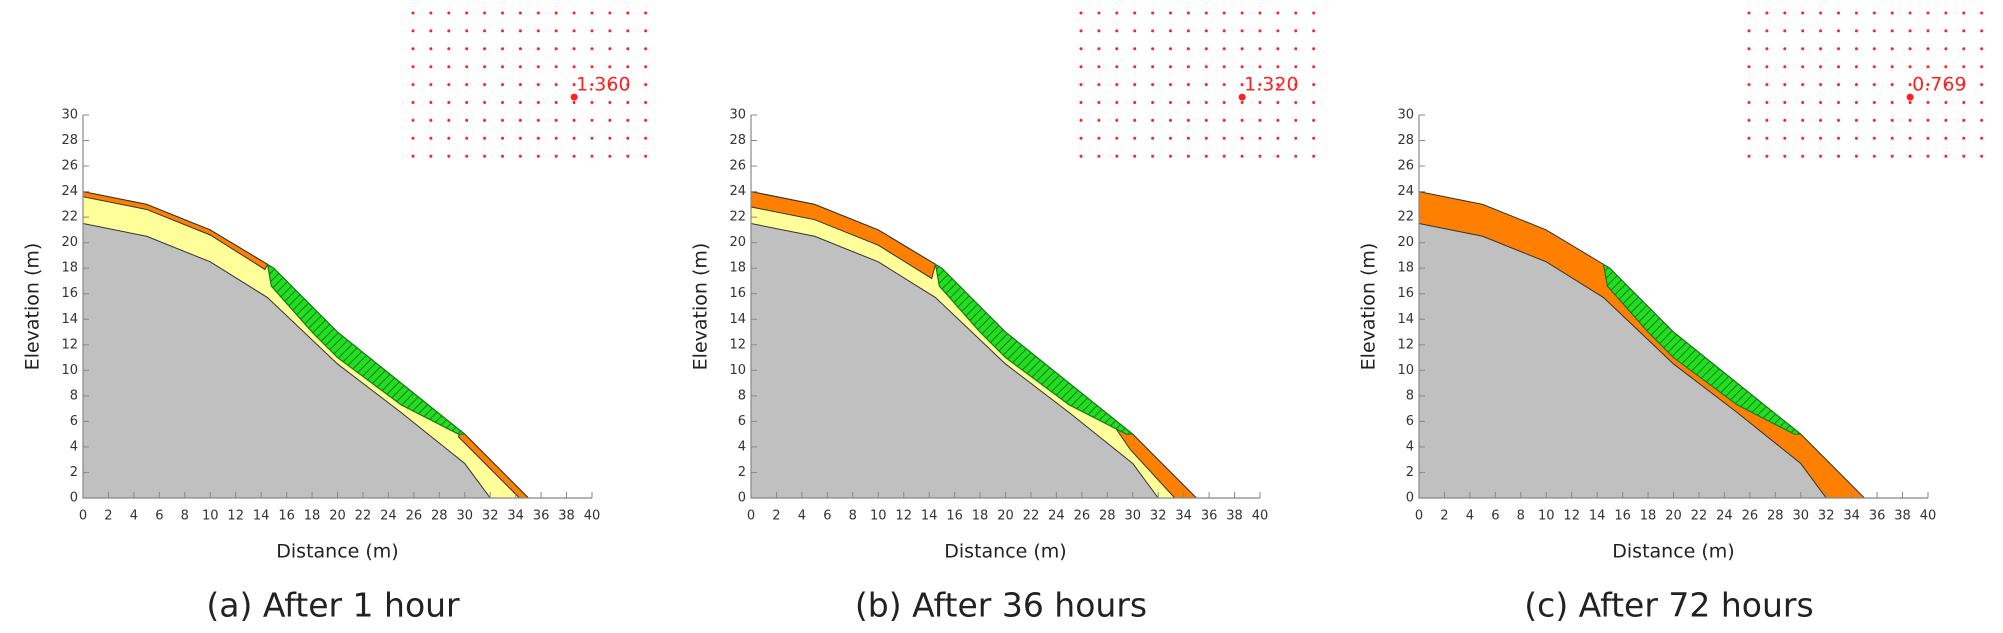 The image size is (2003, 633). Describe the element at coordinates (737, 370) in the screenshot. I see `y-tick-label: 10` at that location.